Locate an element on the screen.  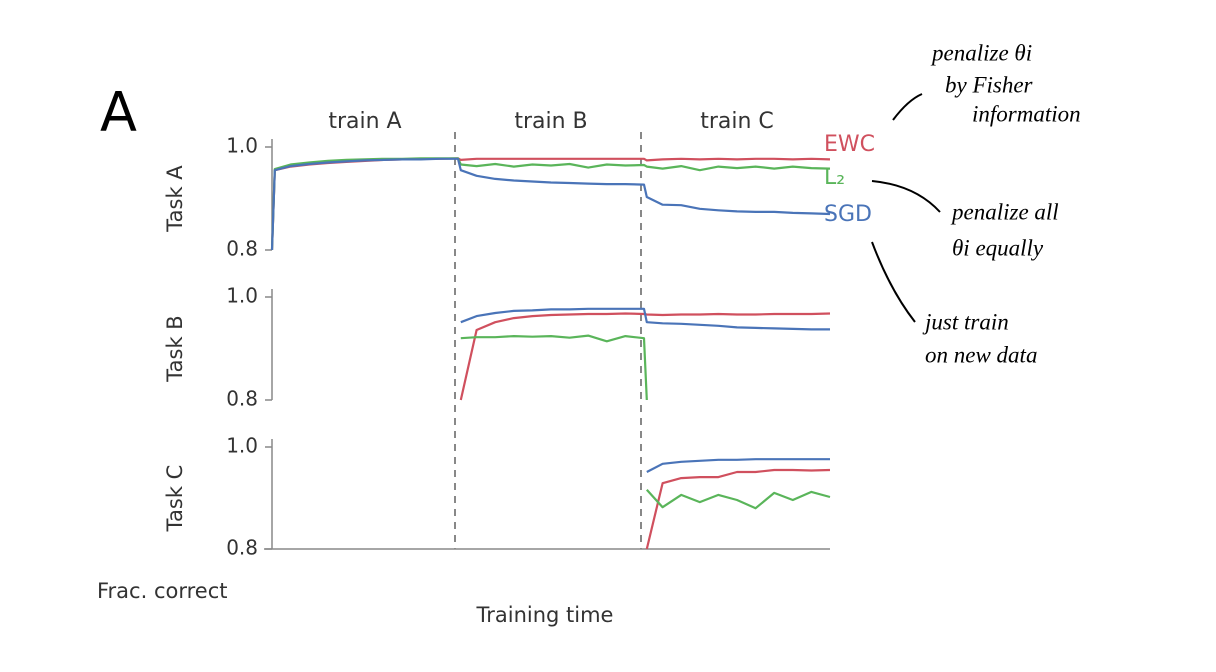
legend-label: SGD is located at coordinates (848, 214).